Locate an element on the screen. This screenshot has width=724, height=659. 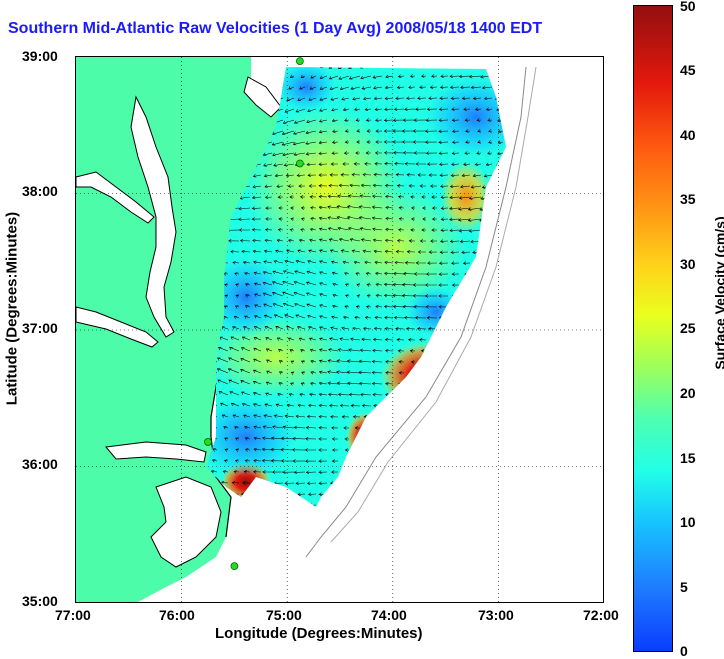
chesapeake-bay is located at coordinates (153, 216).